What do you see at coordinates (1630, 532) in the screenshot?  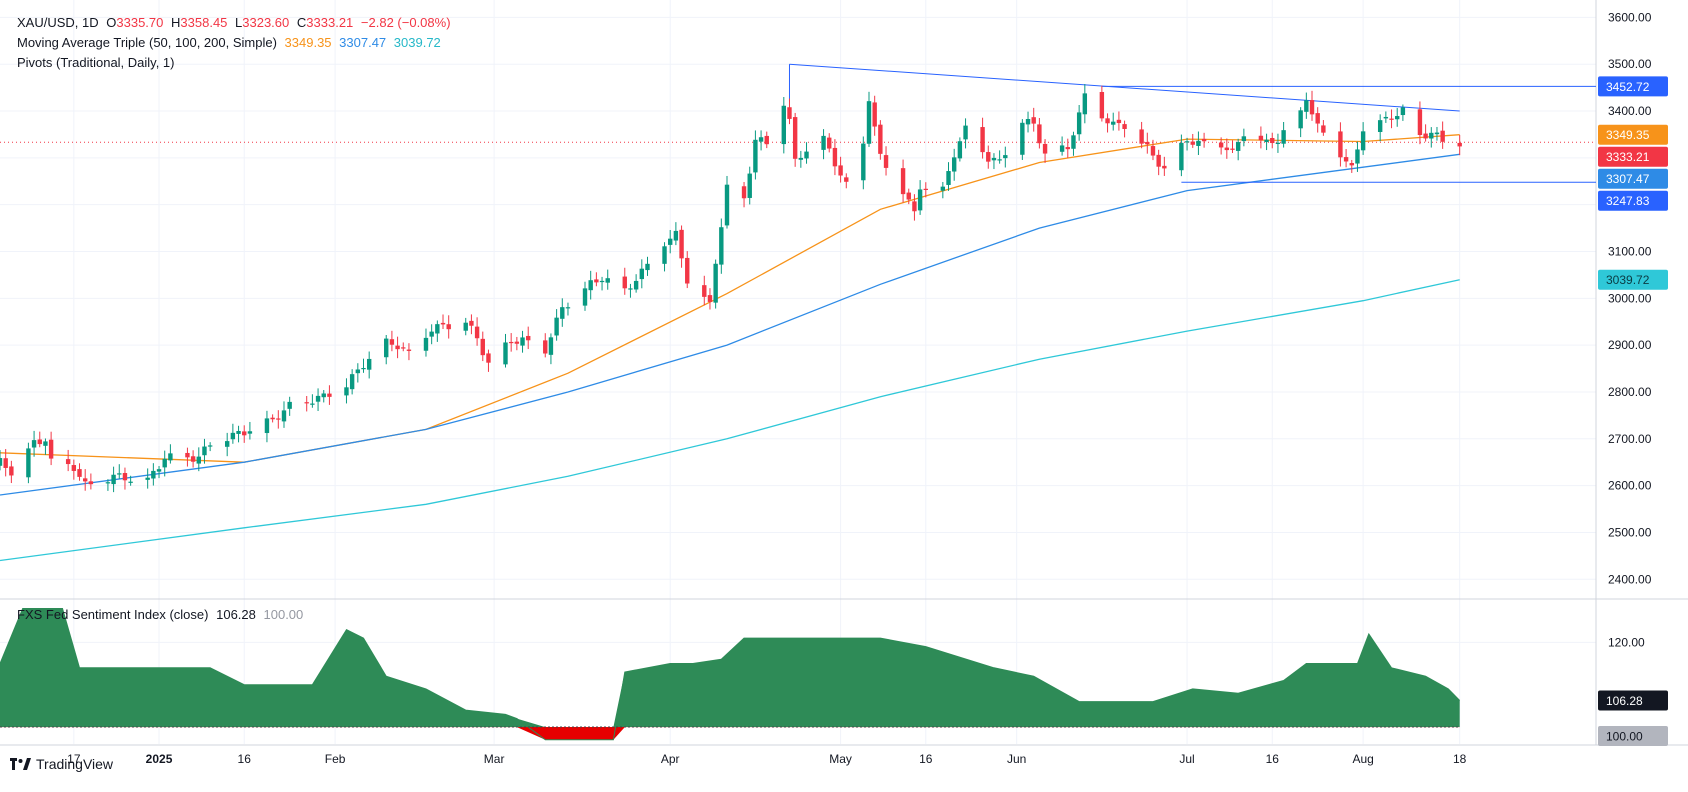 I see `price-tick-label: 2500.00` at bounding box center [1630, 532].